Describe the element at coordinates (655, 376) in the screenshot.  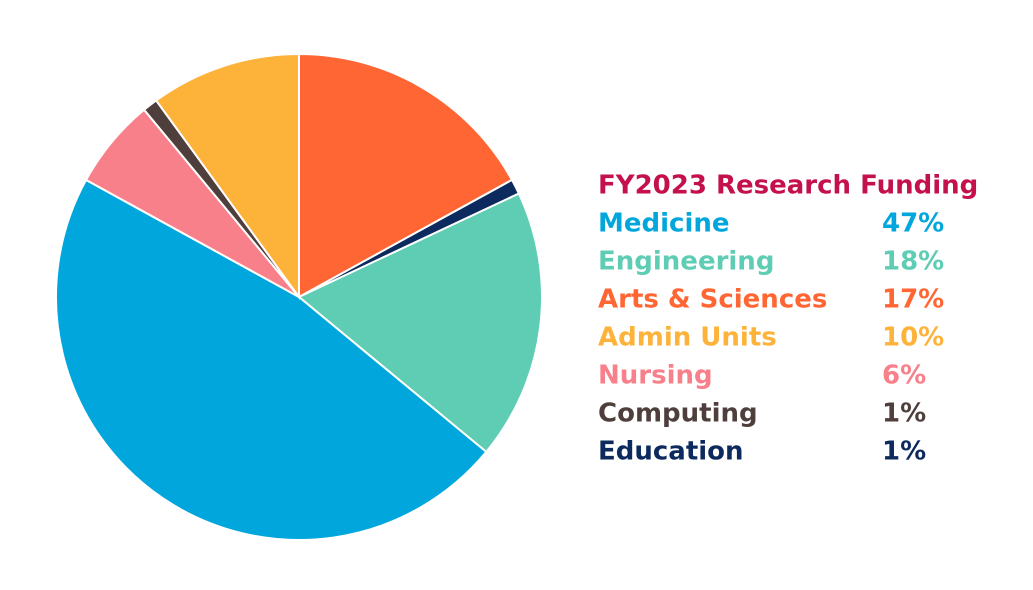
I see `legend-label: Nursing` at that location.